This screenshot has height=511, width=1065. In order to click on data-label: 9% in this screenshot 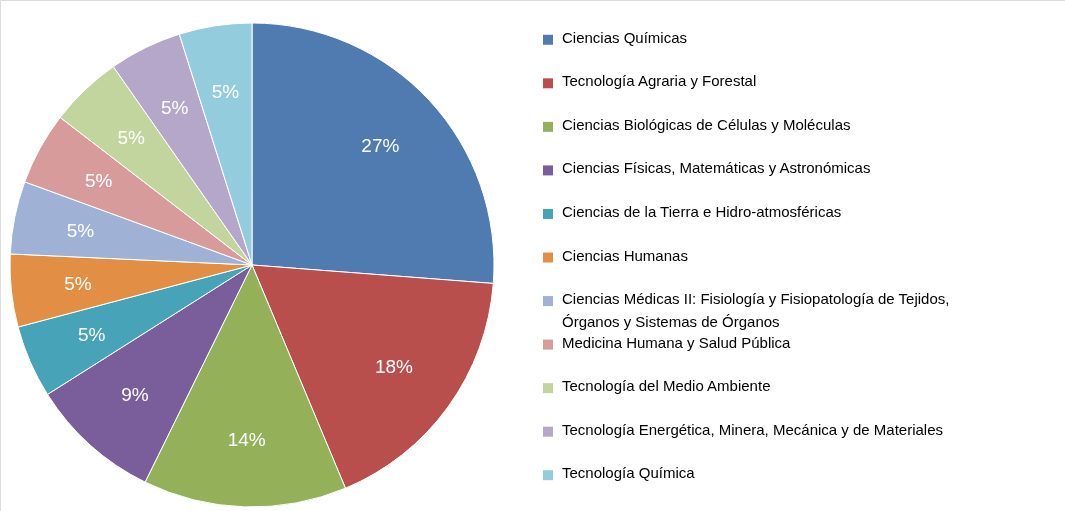, I will do `click(135, 395)`.